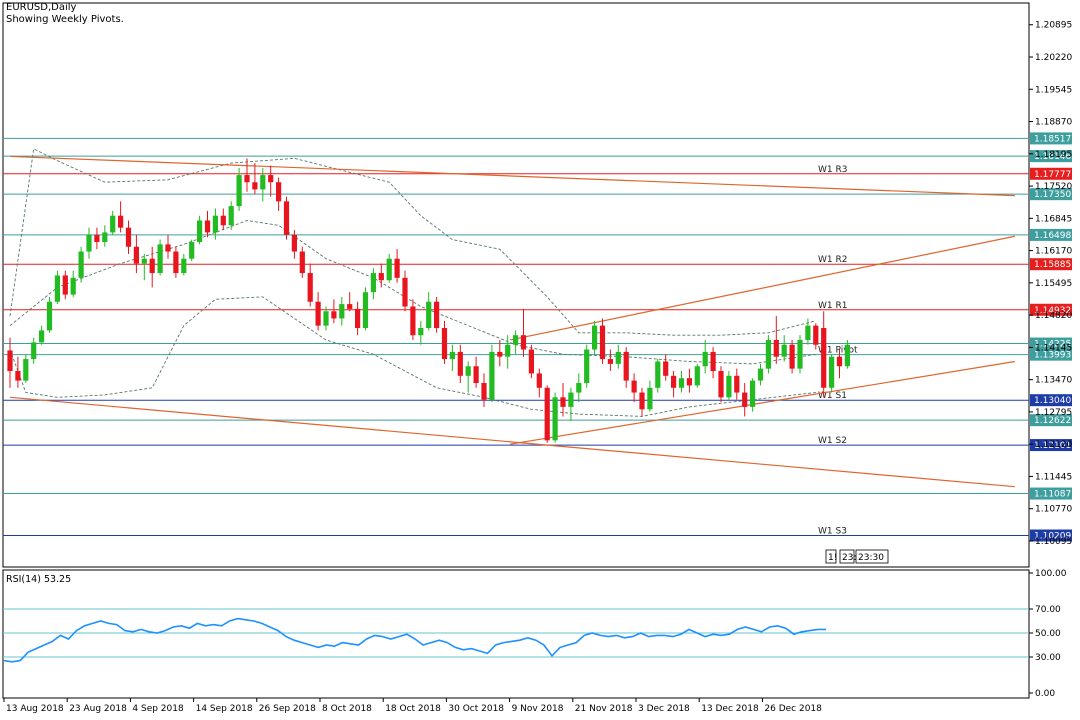  I want to click on price-tick-label: 1.16845, so click(1053, 219).